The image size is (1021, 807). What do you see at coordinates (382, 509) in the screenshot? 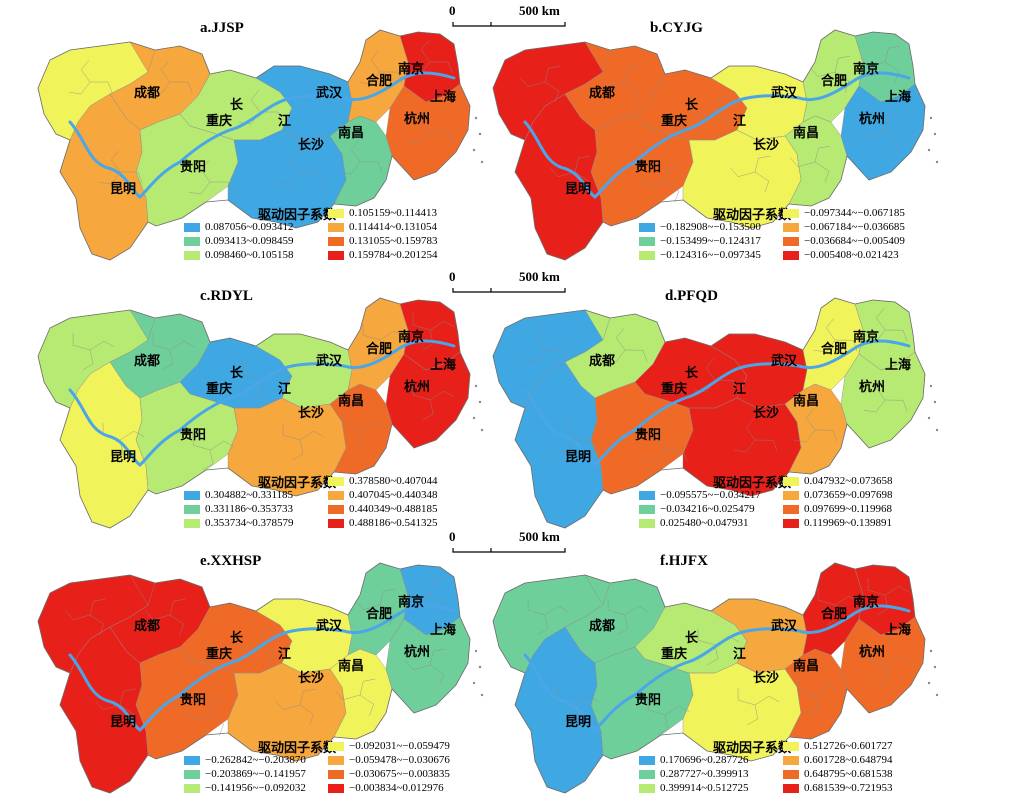
I see `legend-item: 0.440349~0.488185` at bounding box center [382, 509].